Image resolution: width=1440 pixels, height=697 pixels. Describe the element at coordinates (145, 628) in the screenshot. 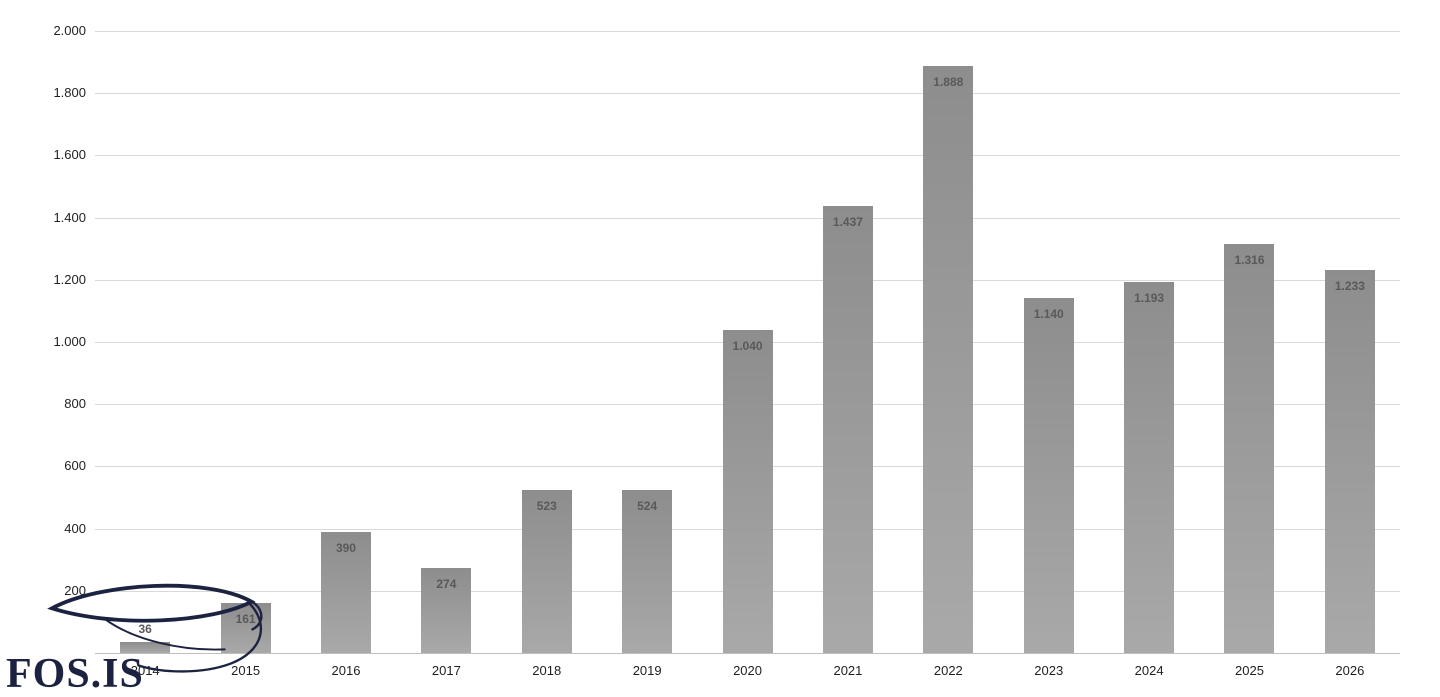

I see `bar-value-label: 36` at that location.